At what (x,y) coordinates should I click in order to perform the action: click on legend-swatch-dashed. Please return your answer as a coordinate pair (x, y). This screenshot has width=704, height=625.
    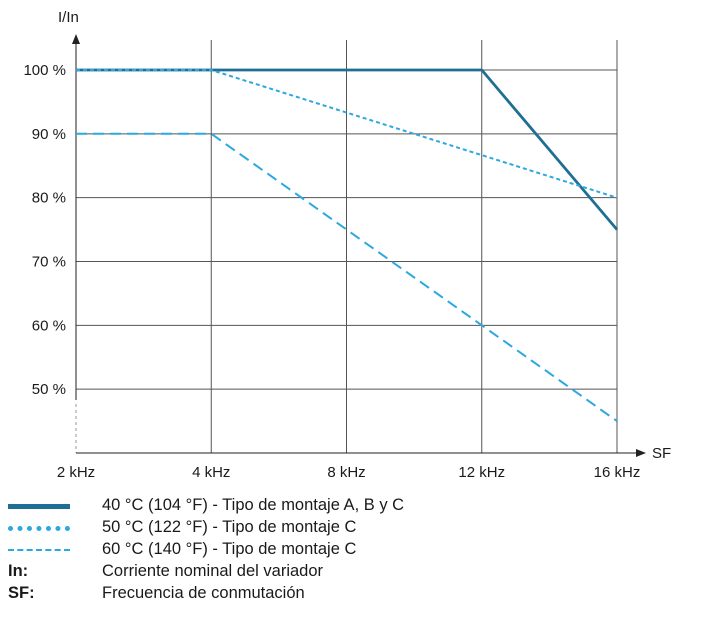
    Looking at the image, I should click on (39, 550).